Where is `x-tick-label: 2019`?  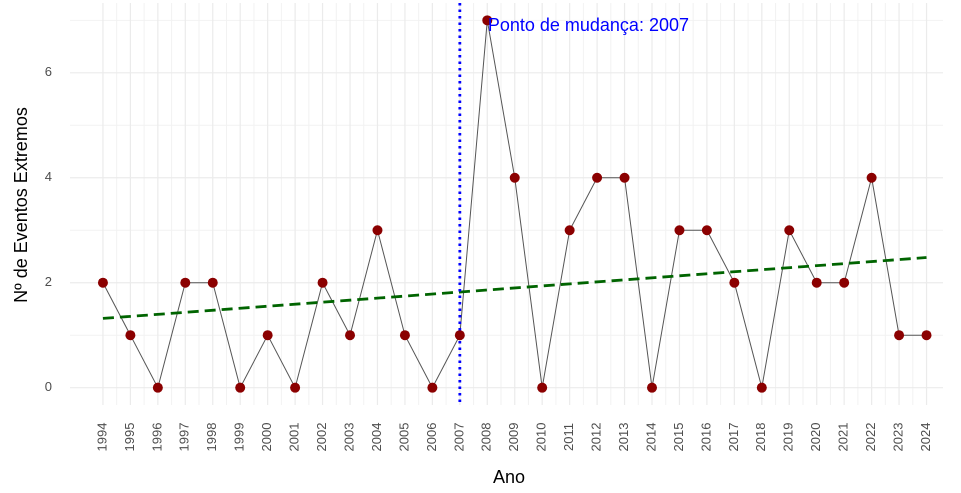 x-tick-label: 2019 is located at coordinates (788, 437).